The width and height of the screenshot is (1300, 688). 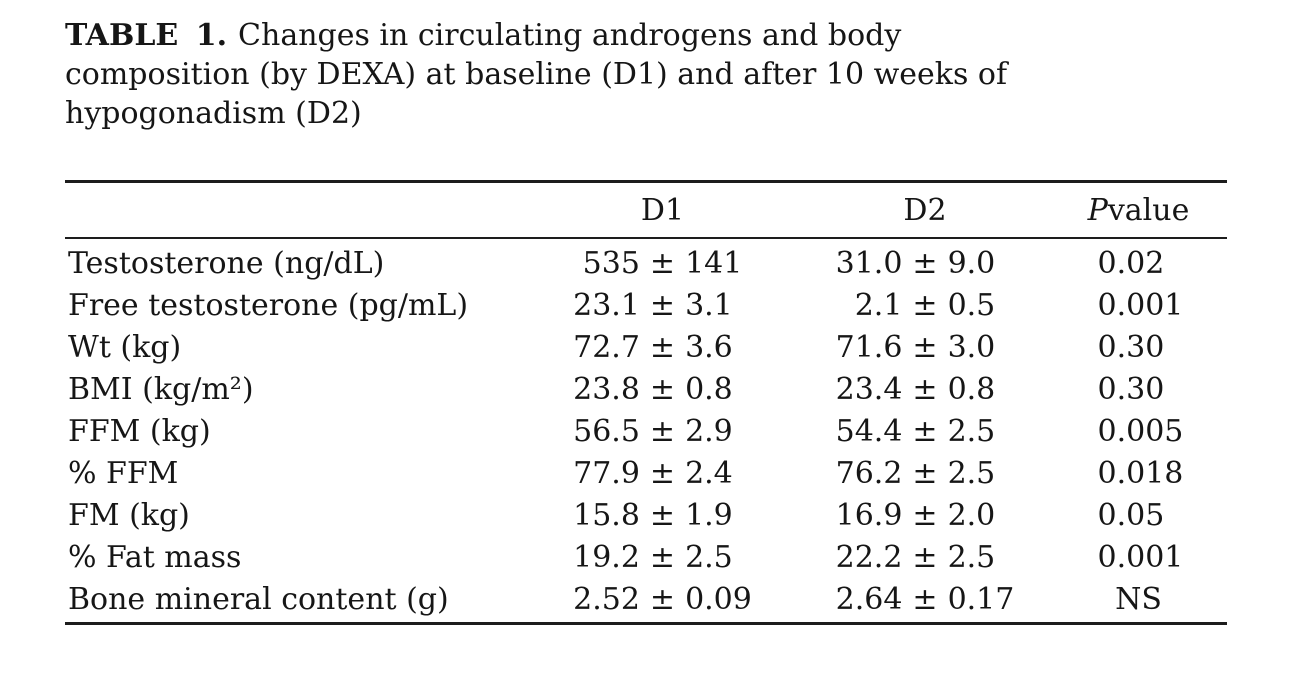 I want to click on sd-value: 0.09, so click(x=718, y=599).